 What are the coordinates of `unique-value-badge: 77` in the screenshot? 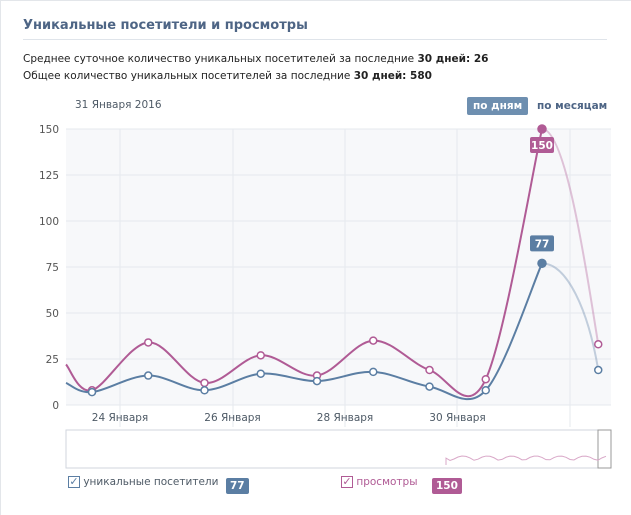 It's located at (237, 486).